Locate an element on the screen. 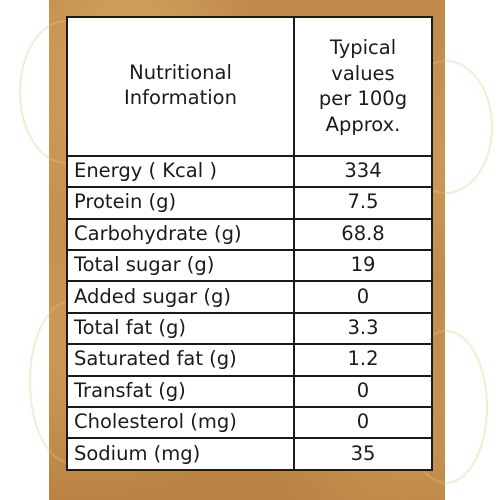 Image resolution: width=500 pixels, height=500 pixels. table-row: Carbohydrate (g) 68.8 is located at coordinates (249, 234).